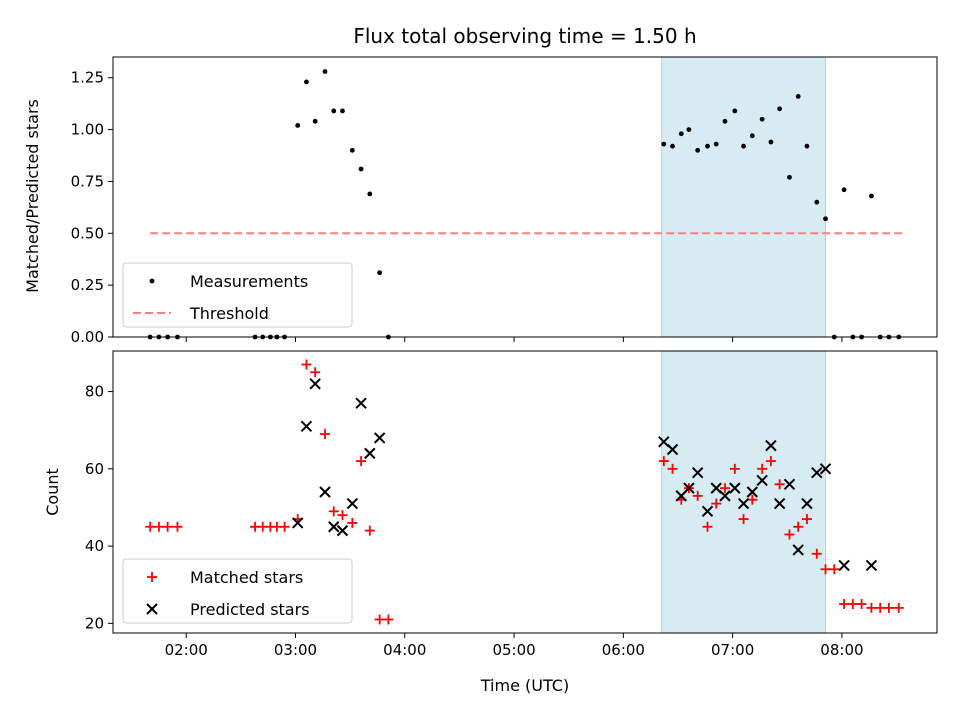 This screenshot has width=960, height=720. What do you see at coordinates (152, 609) in the screenshot?
I see `legend-predicted-marker` at bounding box center [152, 609].